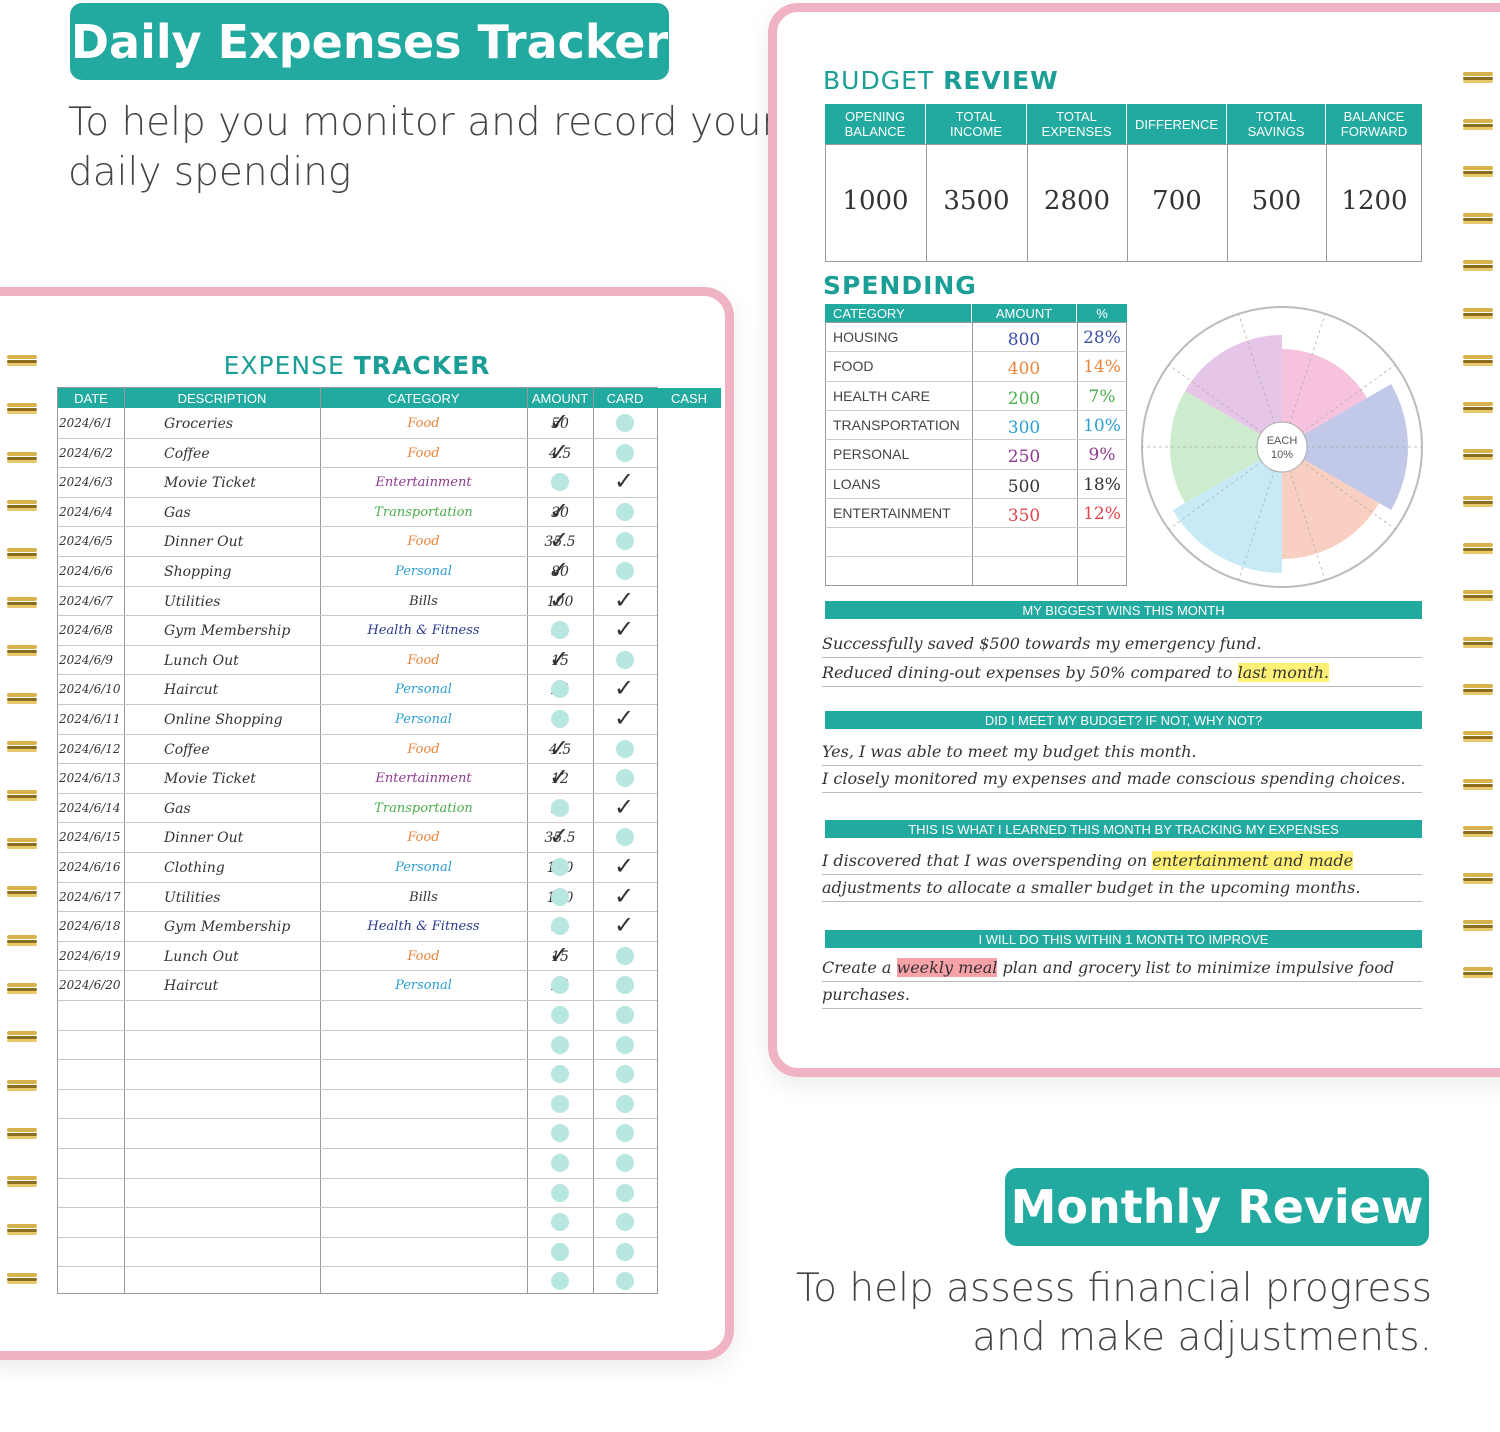 The image size is (1500, 1432). What do you see at coordinates (875, 131) in the screenshot?
I see `budget-header-line2: BALANCE` at bounding box center [875, 131].